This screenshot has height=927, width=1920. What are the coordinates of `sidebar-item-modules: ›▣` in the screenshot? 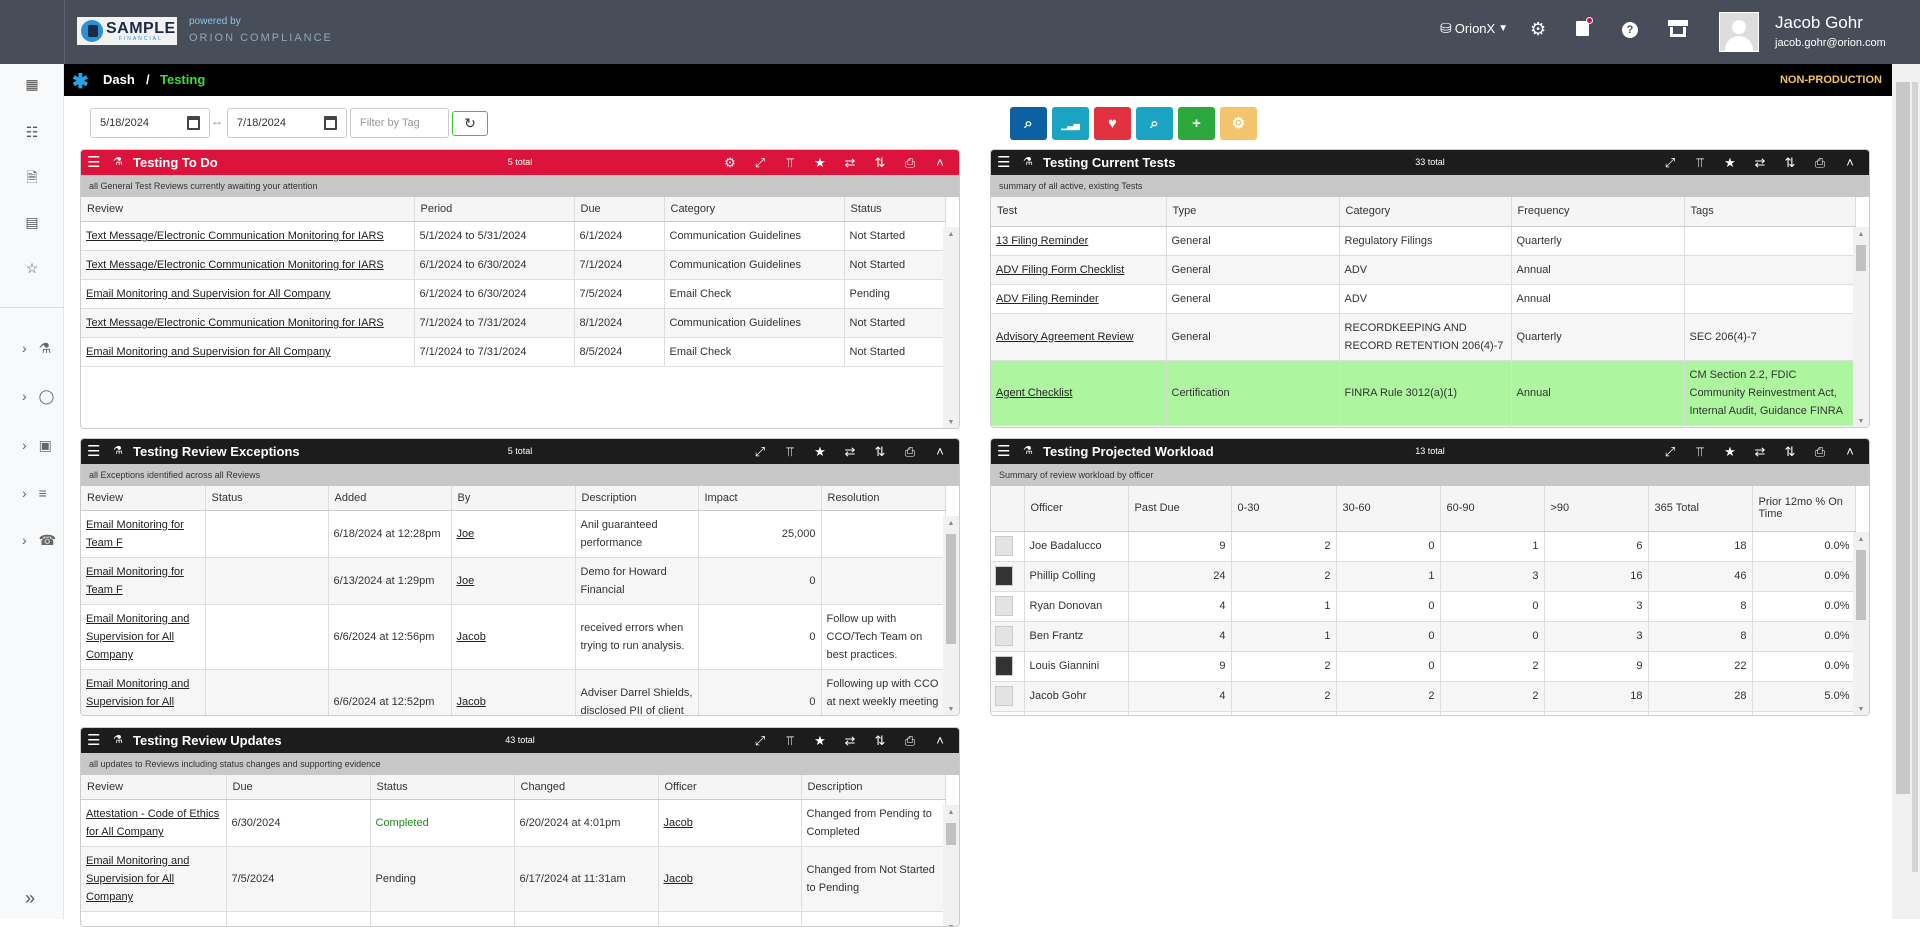 It's located at (42, 445).